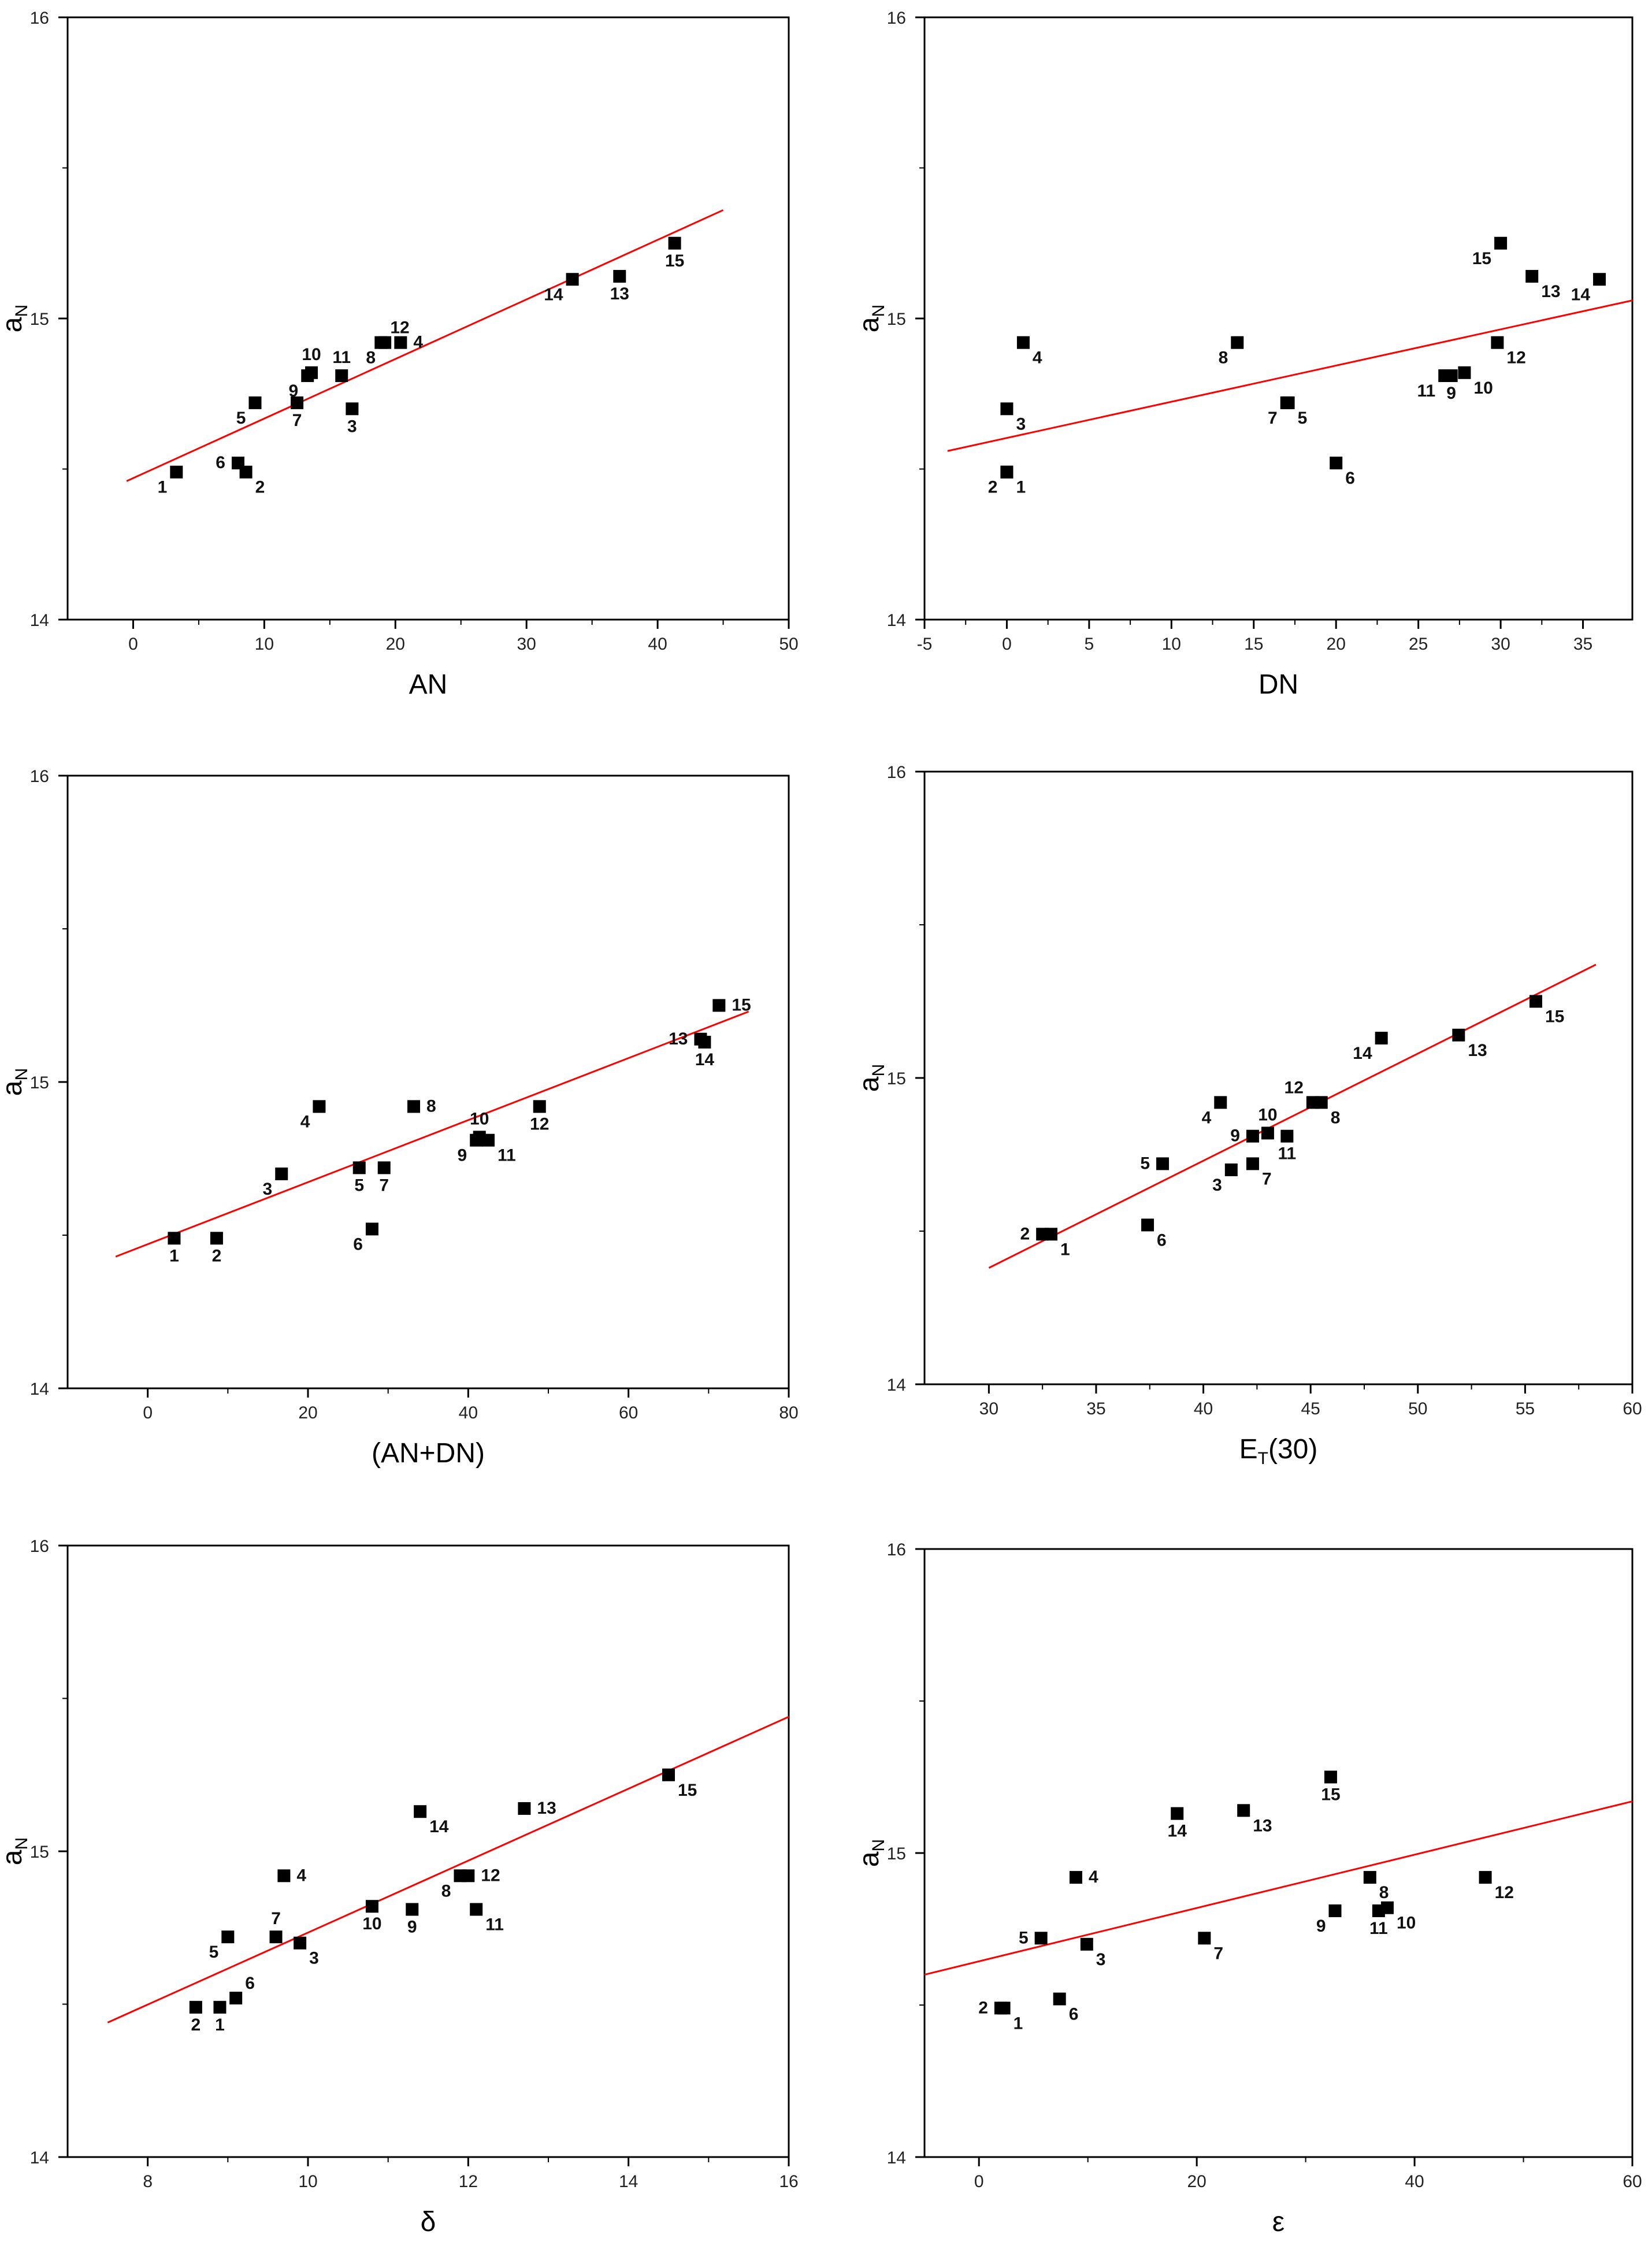 The height and width of the screenshot is (2253, 1652). Describe the element at coordinates (428, 1453) in the screenshot. I see `x-axis-label: (AN+DN)` at that location.